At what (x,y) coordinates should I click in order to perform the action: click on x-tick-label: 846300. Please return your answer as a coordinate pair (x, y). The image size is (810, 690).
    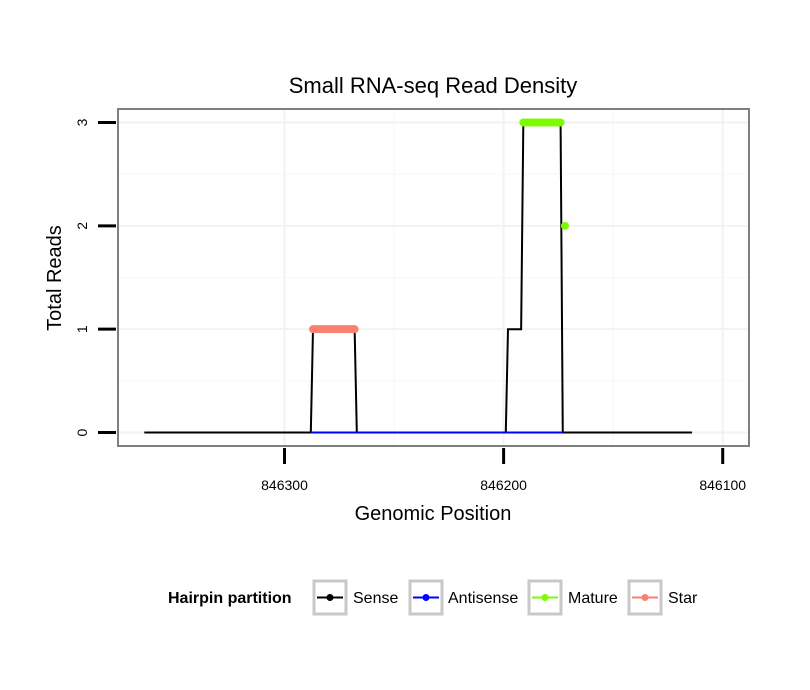
    Looking at the image, I should click on (284, 485).